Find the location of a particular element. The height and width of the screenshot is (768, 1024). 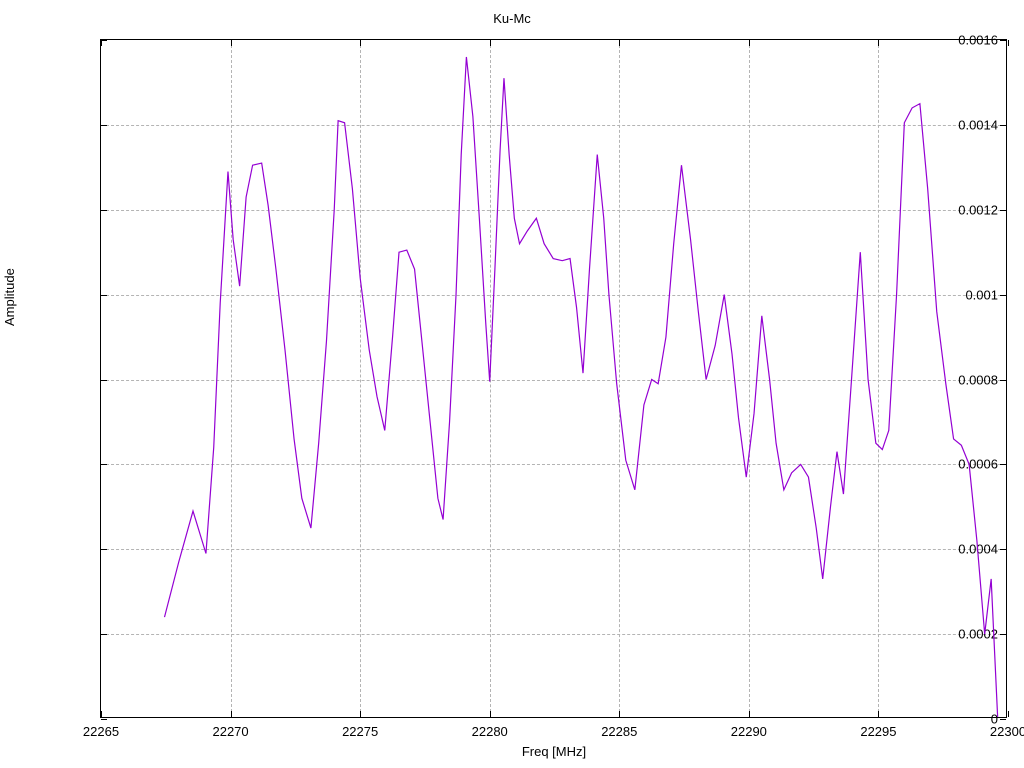

x-axis-label-text: Freq [MHz] is located at coordinates (554, 751).